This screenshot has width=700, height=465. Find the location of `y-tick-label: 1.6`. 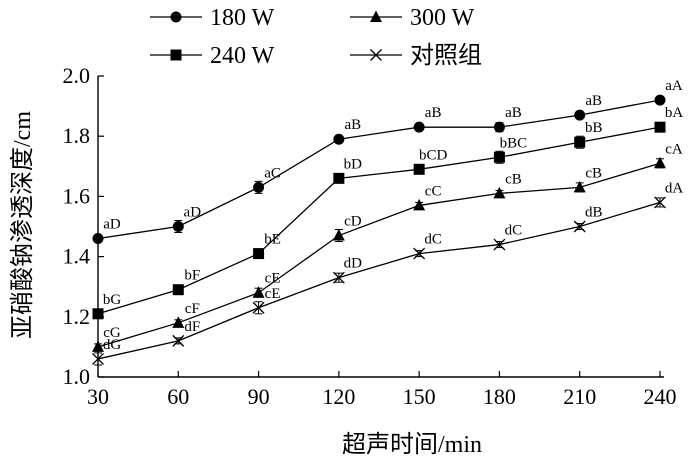

y-tick-label: 1.6 is located at coordinates (77, 195).